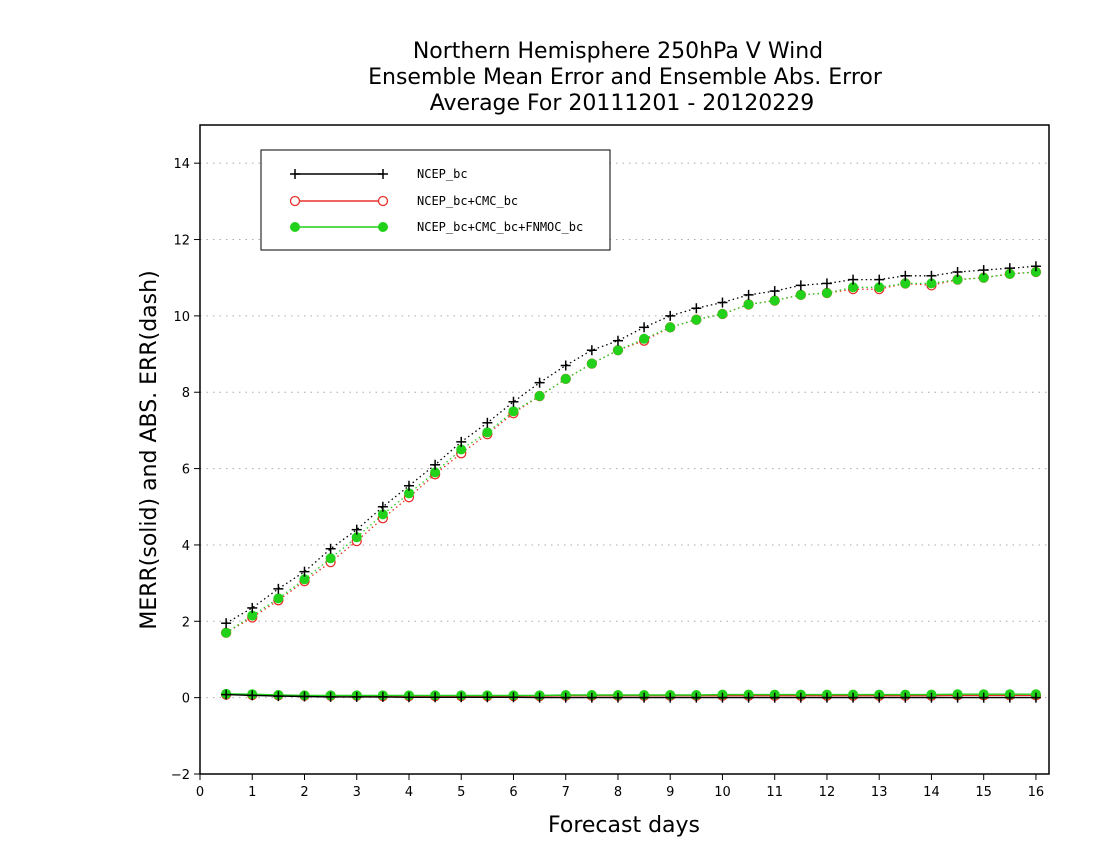 The width and height of the screenshot is (1100, 850). I want to click on x-tick-label: 9, so click(670, 792).